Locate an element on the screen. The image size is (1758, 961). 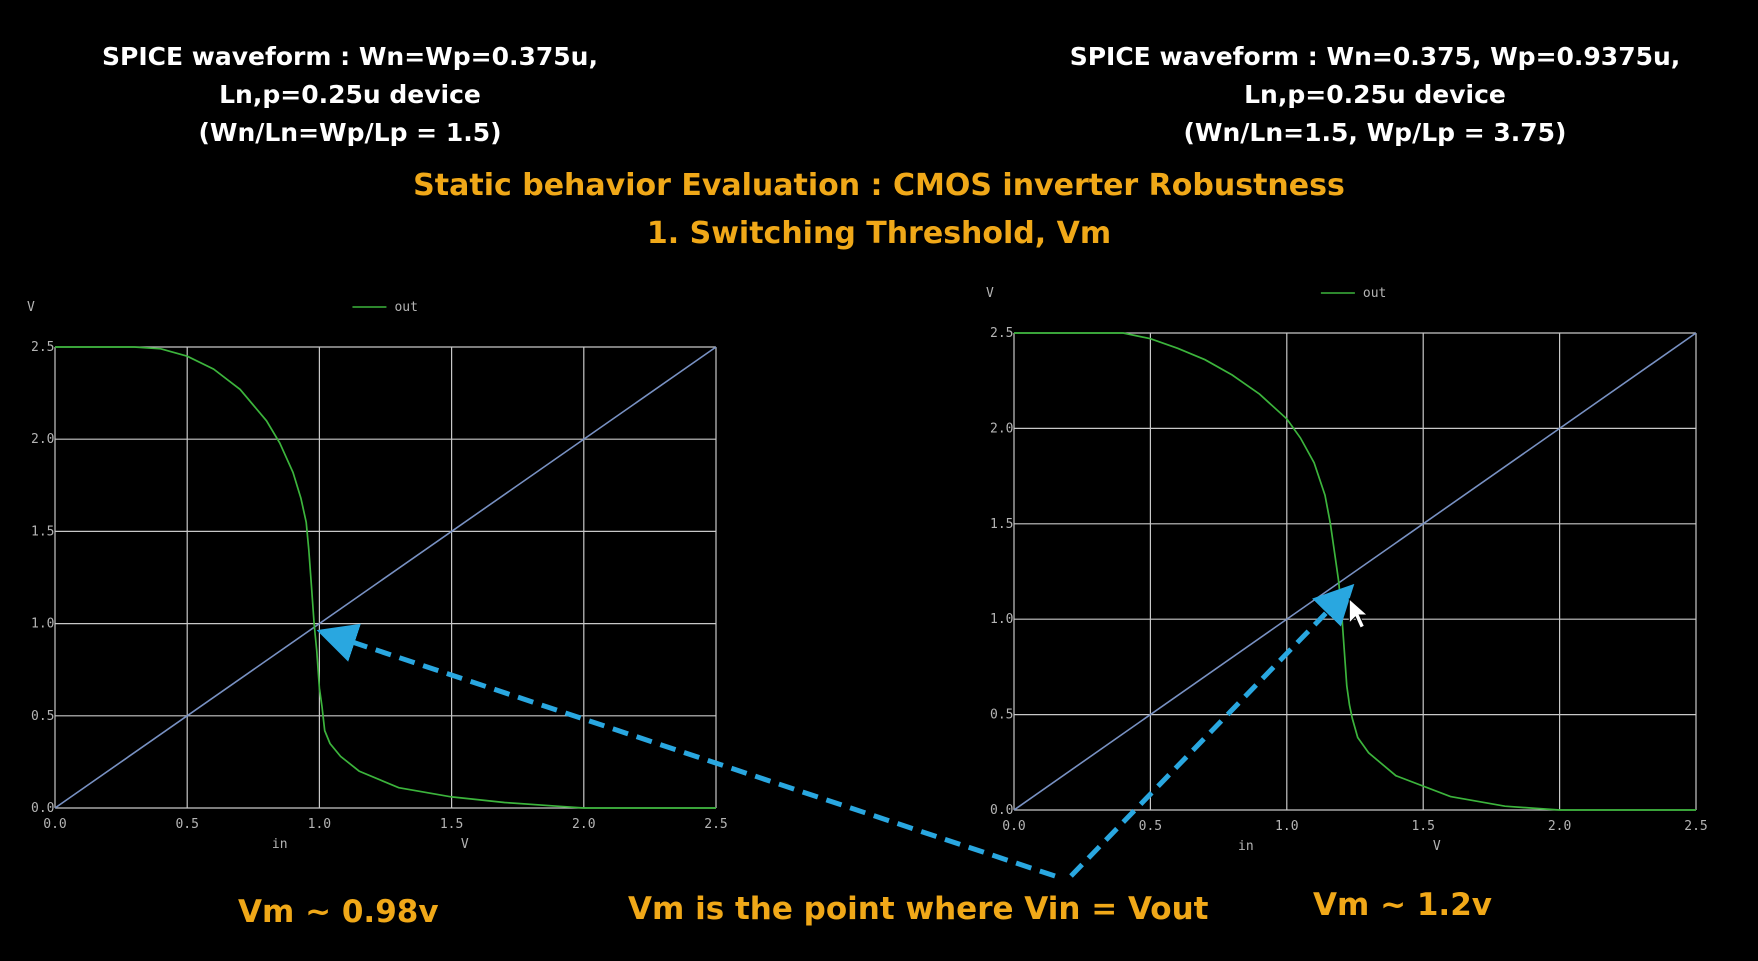
slide-subtitle: 1. Switching Threshold, Vm is located at coordinates (879, 233).